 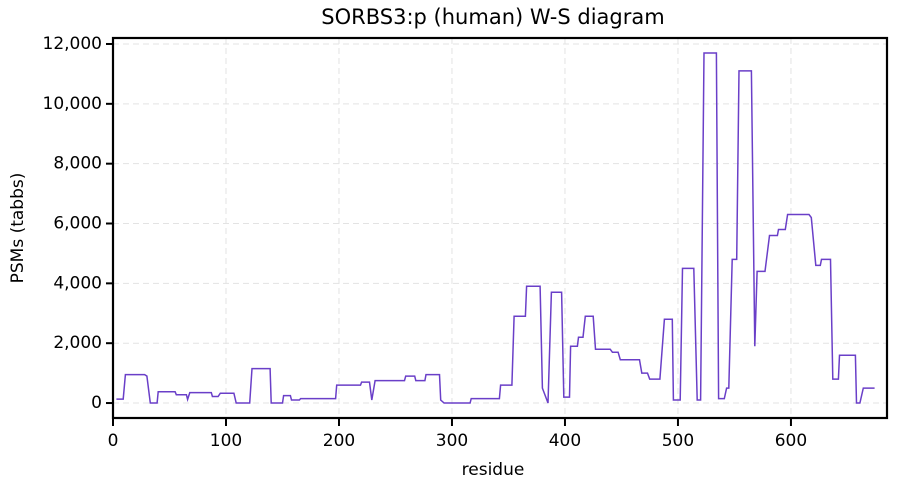 I want to click on x-axis-label: residue, so click(x=493, y=470).